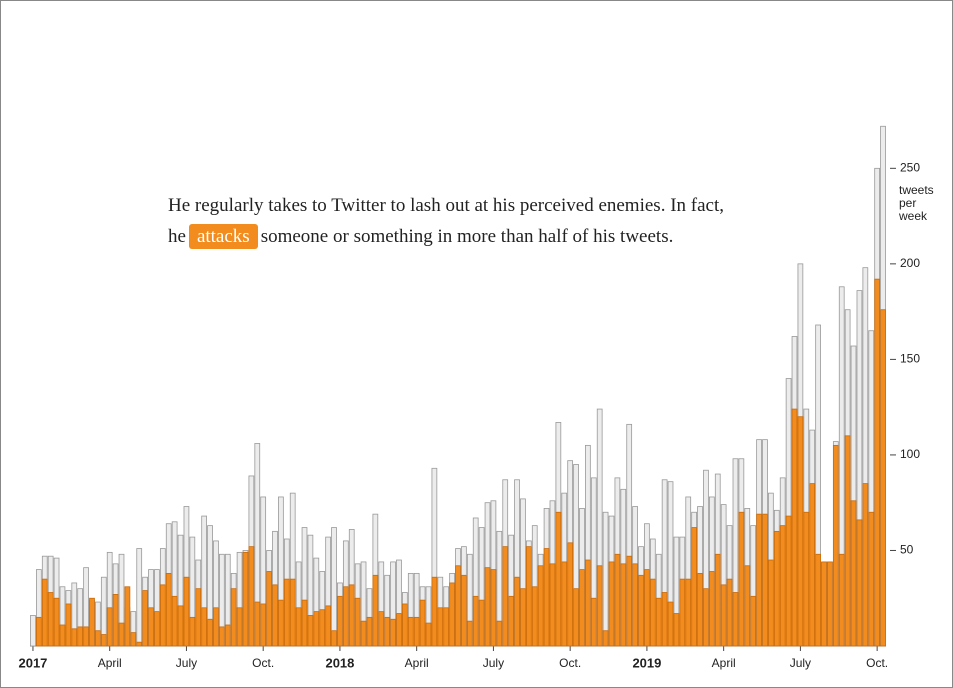 The height and width of the screenshot is (688, 953). I want to click on x-tick-label: July, so click(186, 663).